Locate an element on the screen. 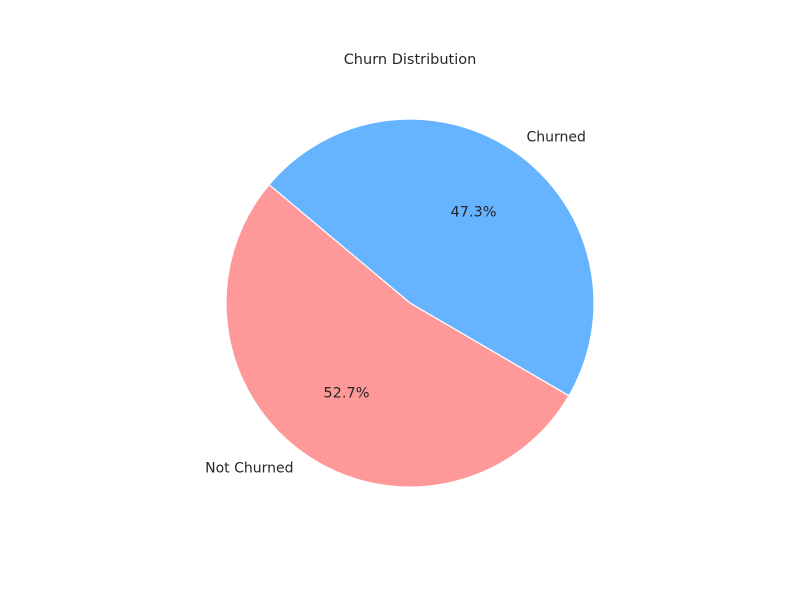 This screenshot has height=600, width=800. slice-percent-not-churned: 52.7% is located at coordinates (346, 393).